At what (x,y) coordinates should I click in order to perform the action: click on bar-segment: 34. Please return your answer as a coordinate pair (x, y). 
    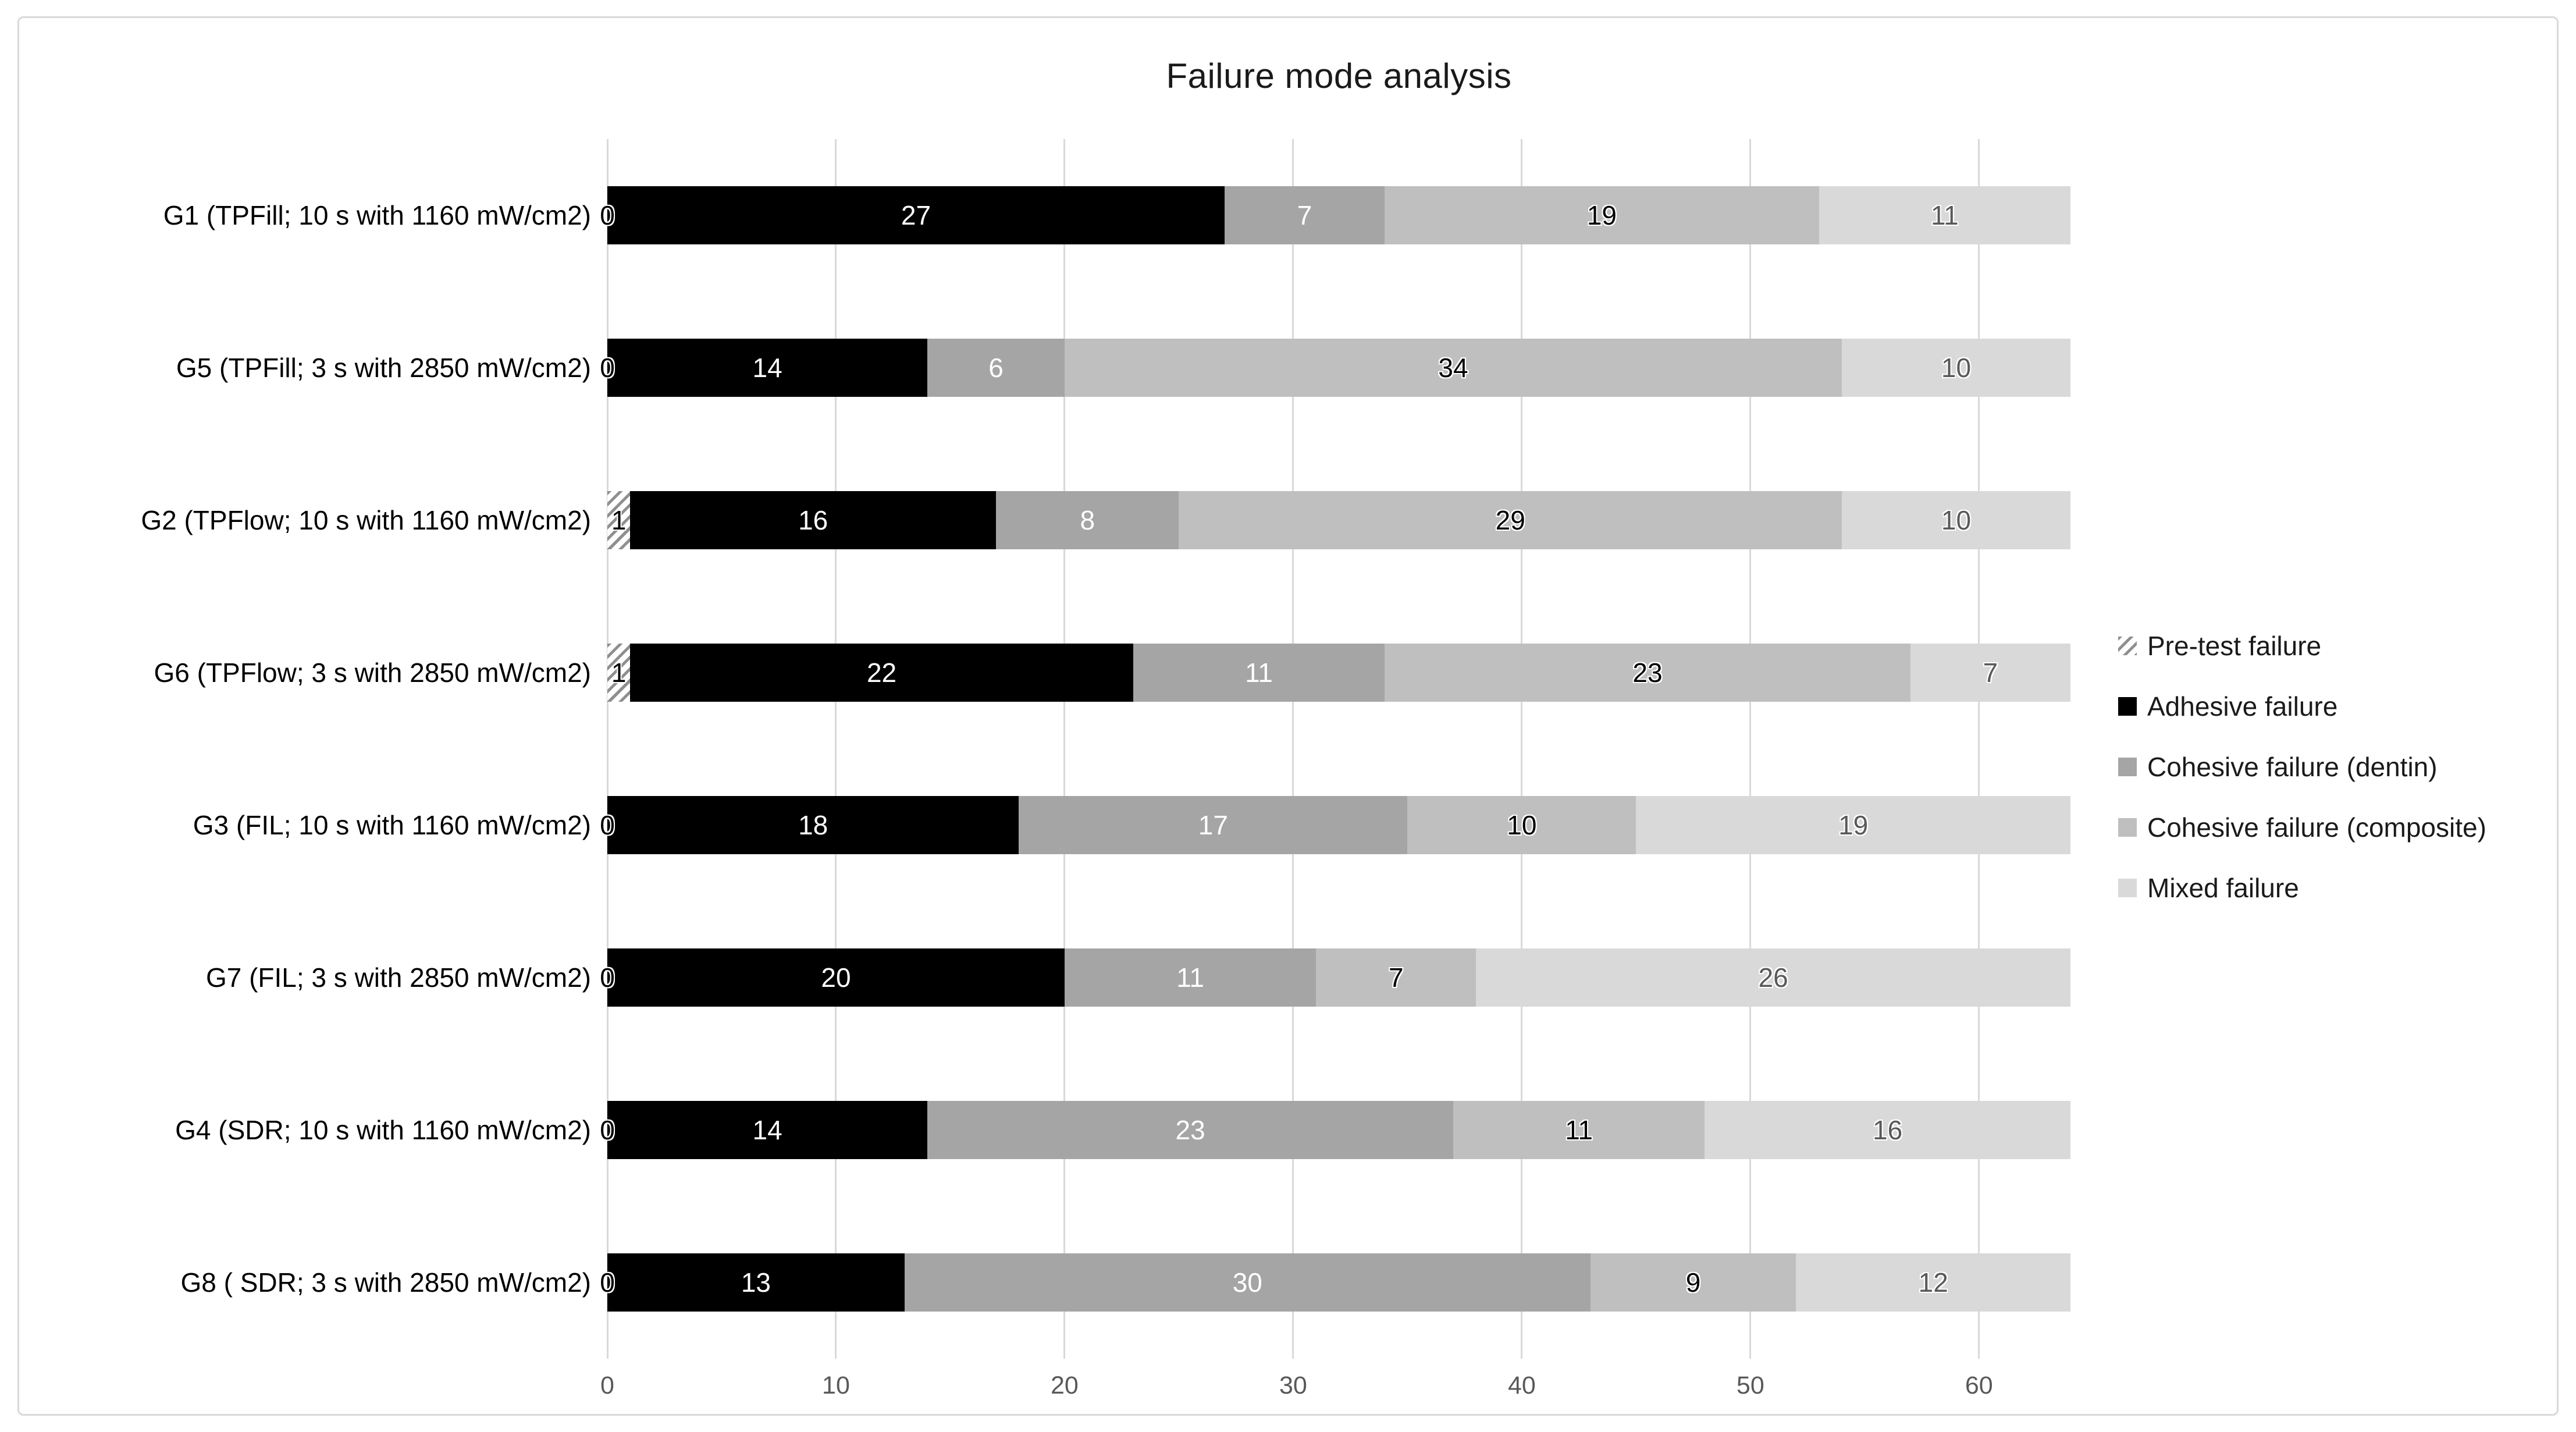
    Looking at the image, I should click on (1453, 368).